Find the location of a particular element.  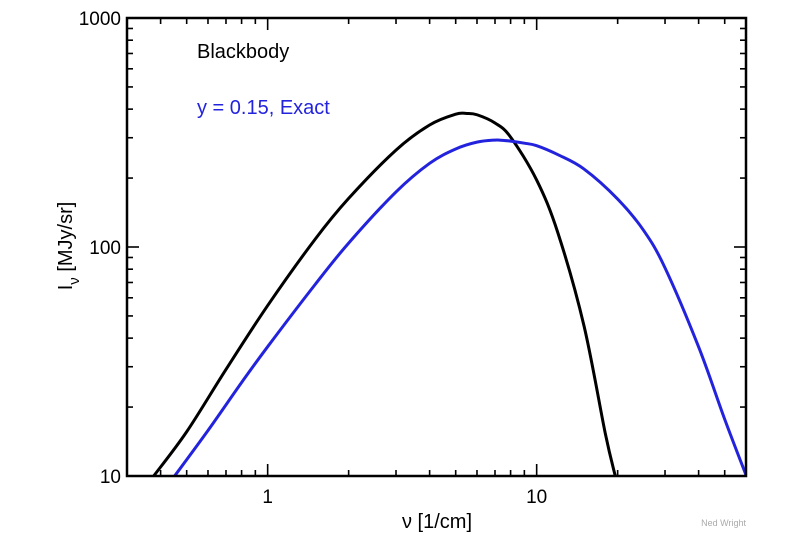

legend-label-y015-exact: y = 0.15, Exact is located at coordinates (263, 108).